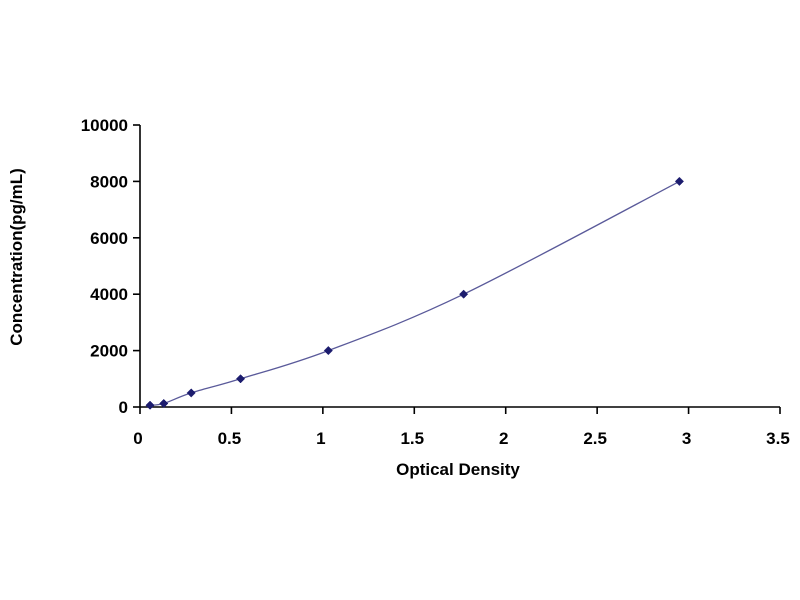  Describe the element at coordinates (458, 469) in the screenshot. I see `x-axis-title: Optical Density` at that location.